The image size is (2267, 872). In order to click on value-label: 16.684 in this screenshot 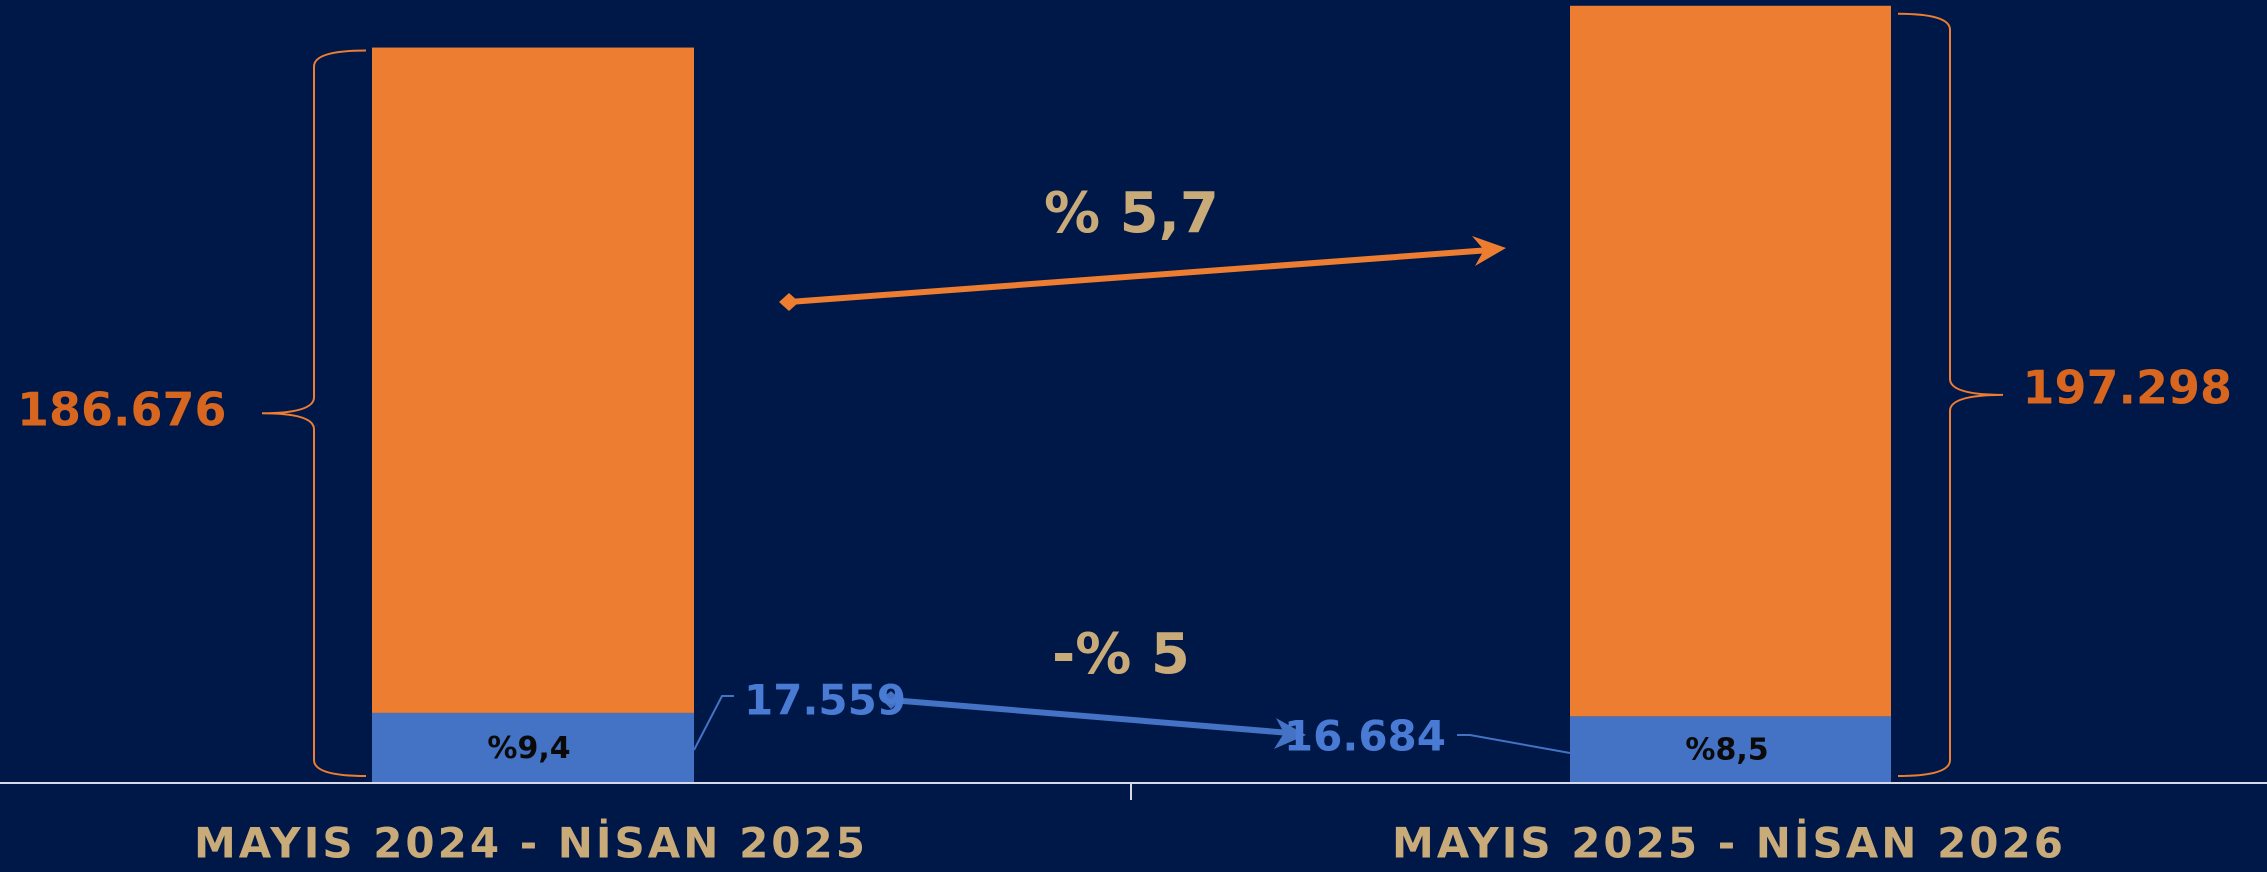, I will do `click(1365, 736)`.